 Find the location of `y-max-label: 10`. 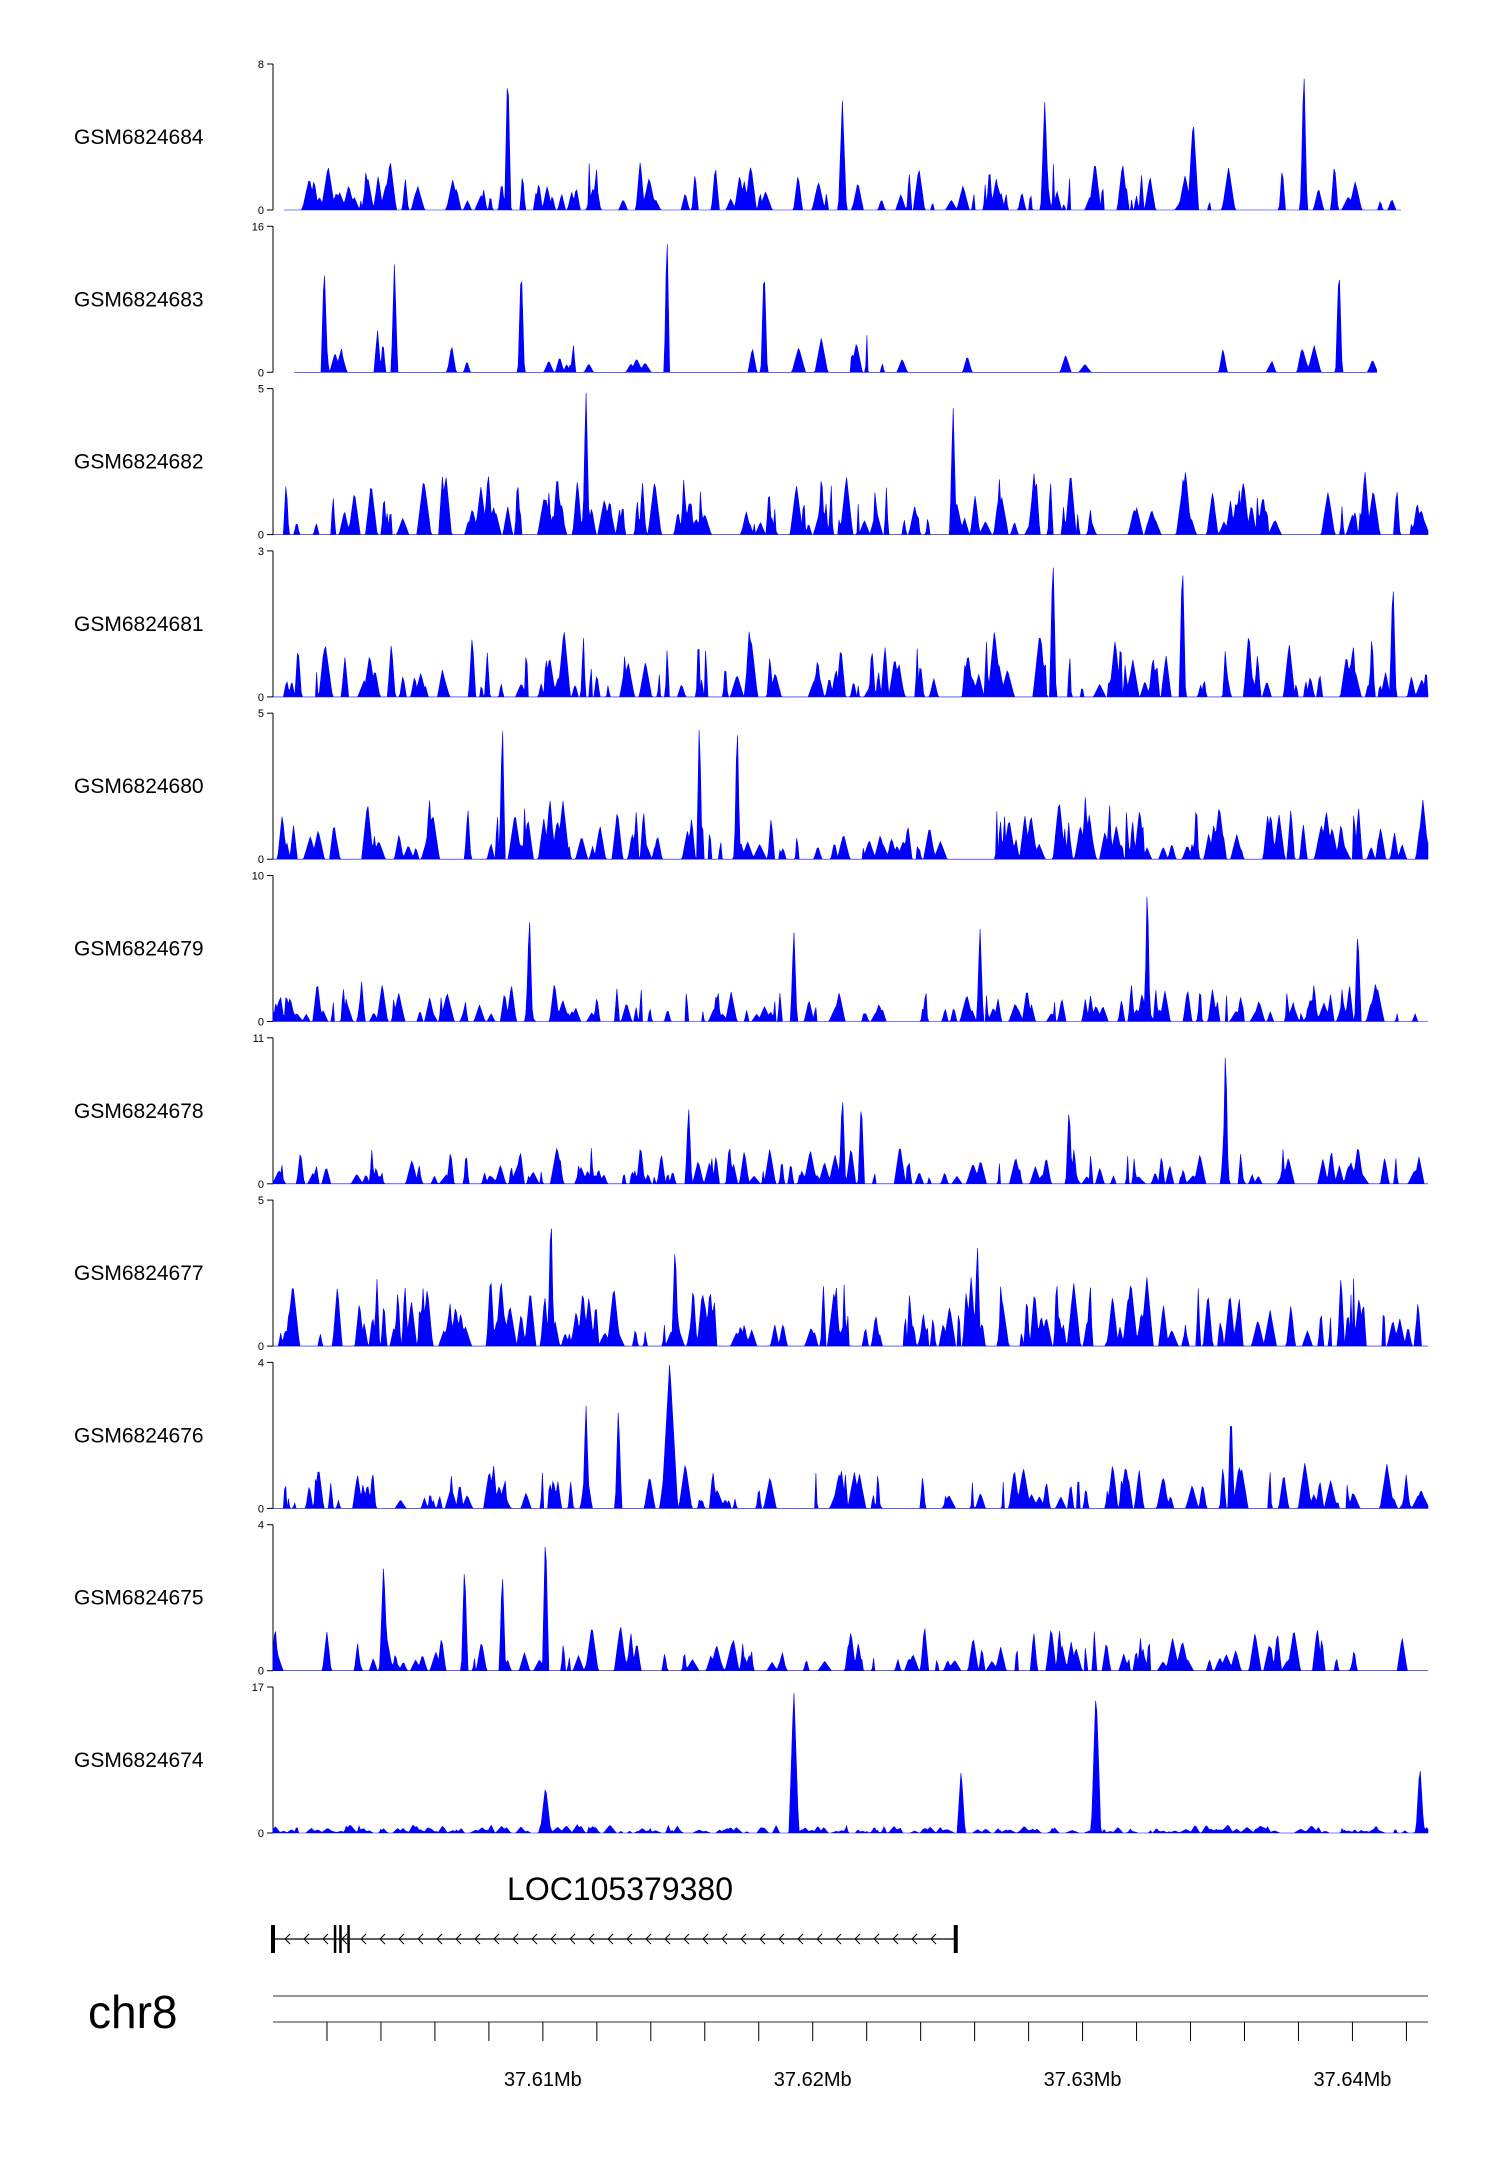

y-max-label: 10 is located at coordinates (258, 877).